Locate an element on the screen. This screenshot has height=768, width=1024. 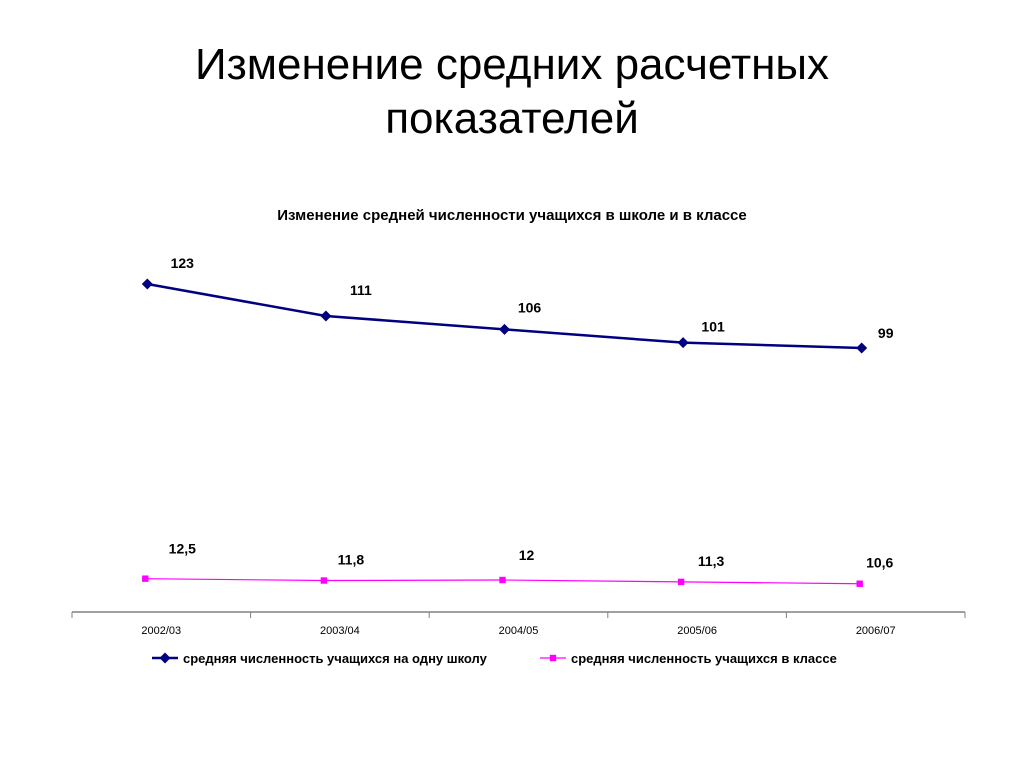
x-tick-label: 2005/06 is located at coordinates (697, 631).